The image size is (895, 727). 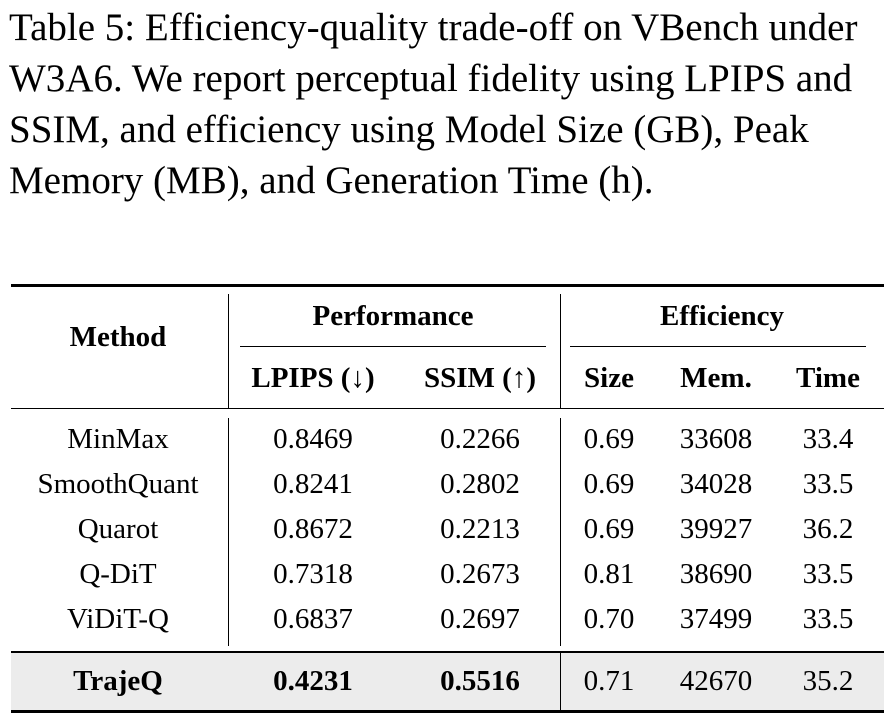 I want to click on cell-method: Q-DiT, so click(x=118, y=574).